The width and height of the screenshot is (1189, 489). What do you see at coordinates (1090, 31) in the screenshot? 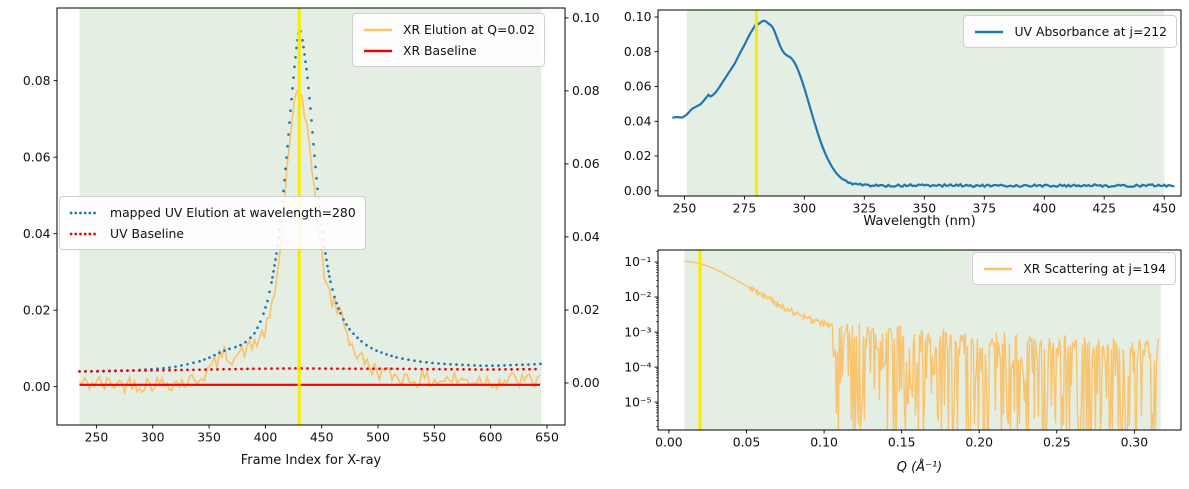
I see `legend-label: UV Absorbance at j=212` at bounding box center [1090, 31].